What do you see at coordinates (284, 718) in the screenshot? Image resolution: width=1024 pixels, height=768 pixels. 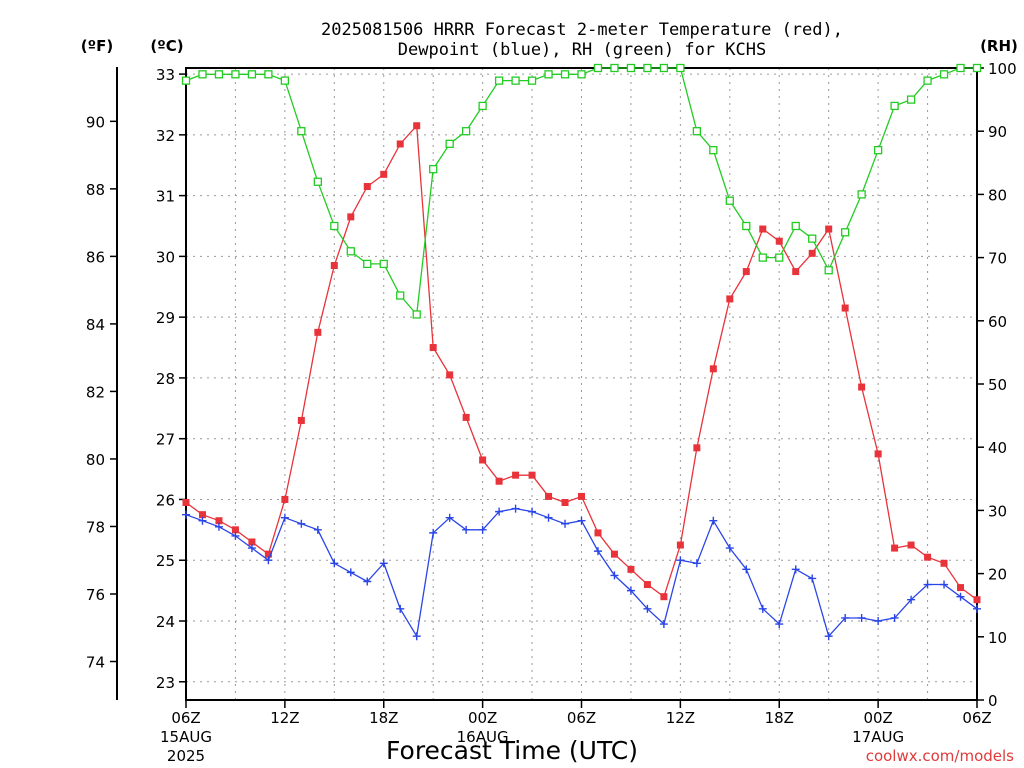 I see `x-tick-label: 12Z` at bounding box center [284, 718].